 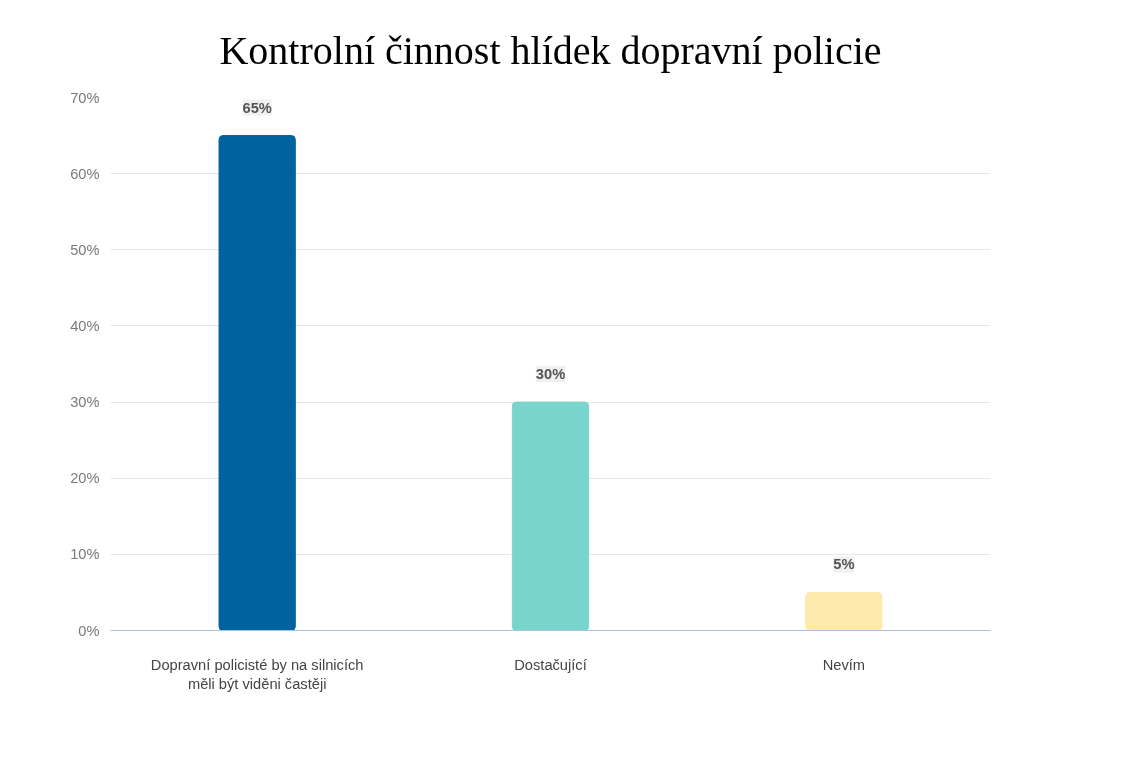 I want to click on x-tick-label: Dopravní policisté by na silnicích měli být viděni častěji, so click(x=257, y=674).